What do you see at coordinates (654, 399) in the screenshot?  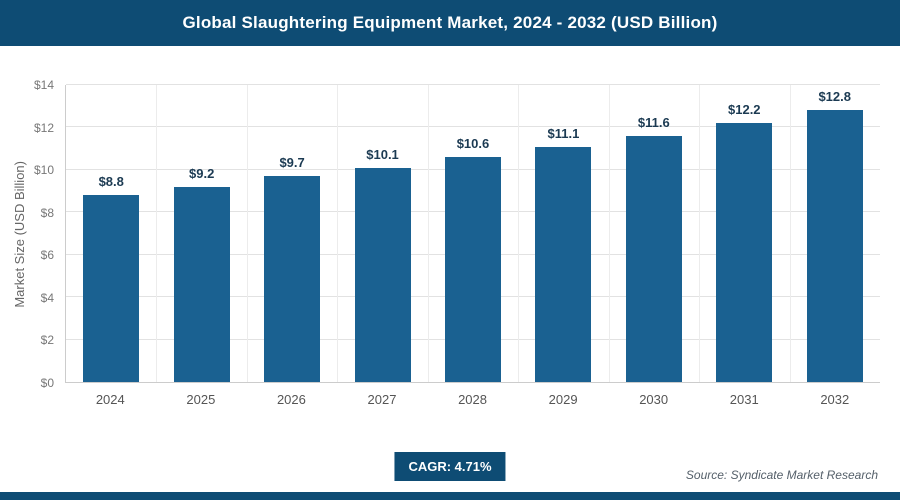 I see `x-axis-label: 2030` at bounding box center [654, 399].